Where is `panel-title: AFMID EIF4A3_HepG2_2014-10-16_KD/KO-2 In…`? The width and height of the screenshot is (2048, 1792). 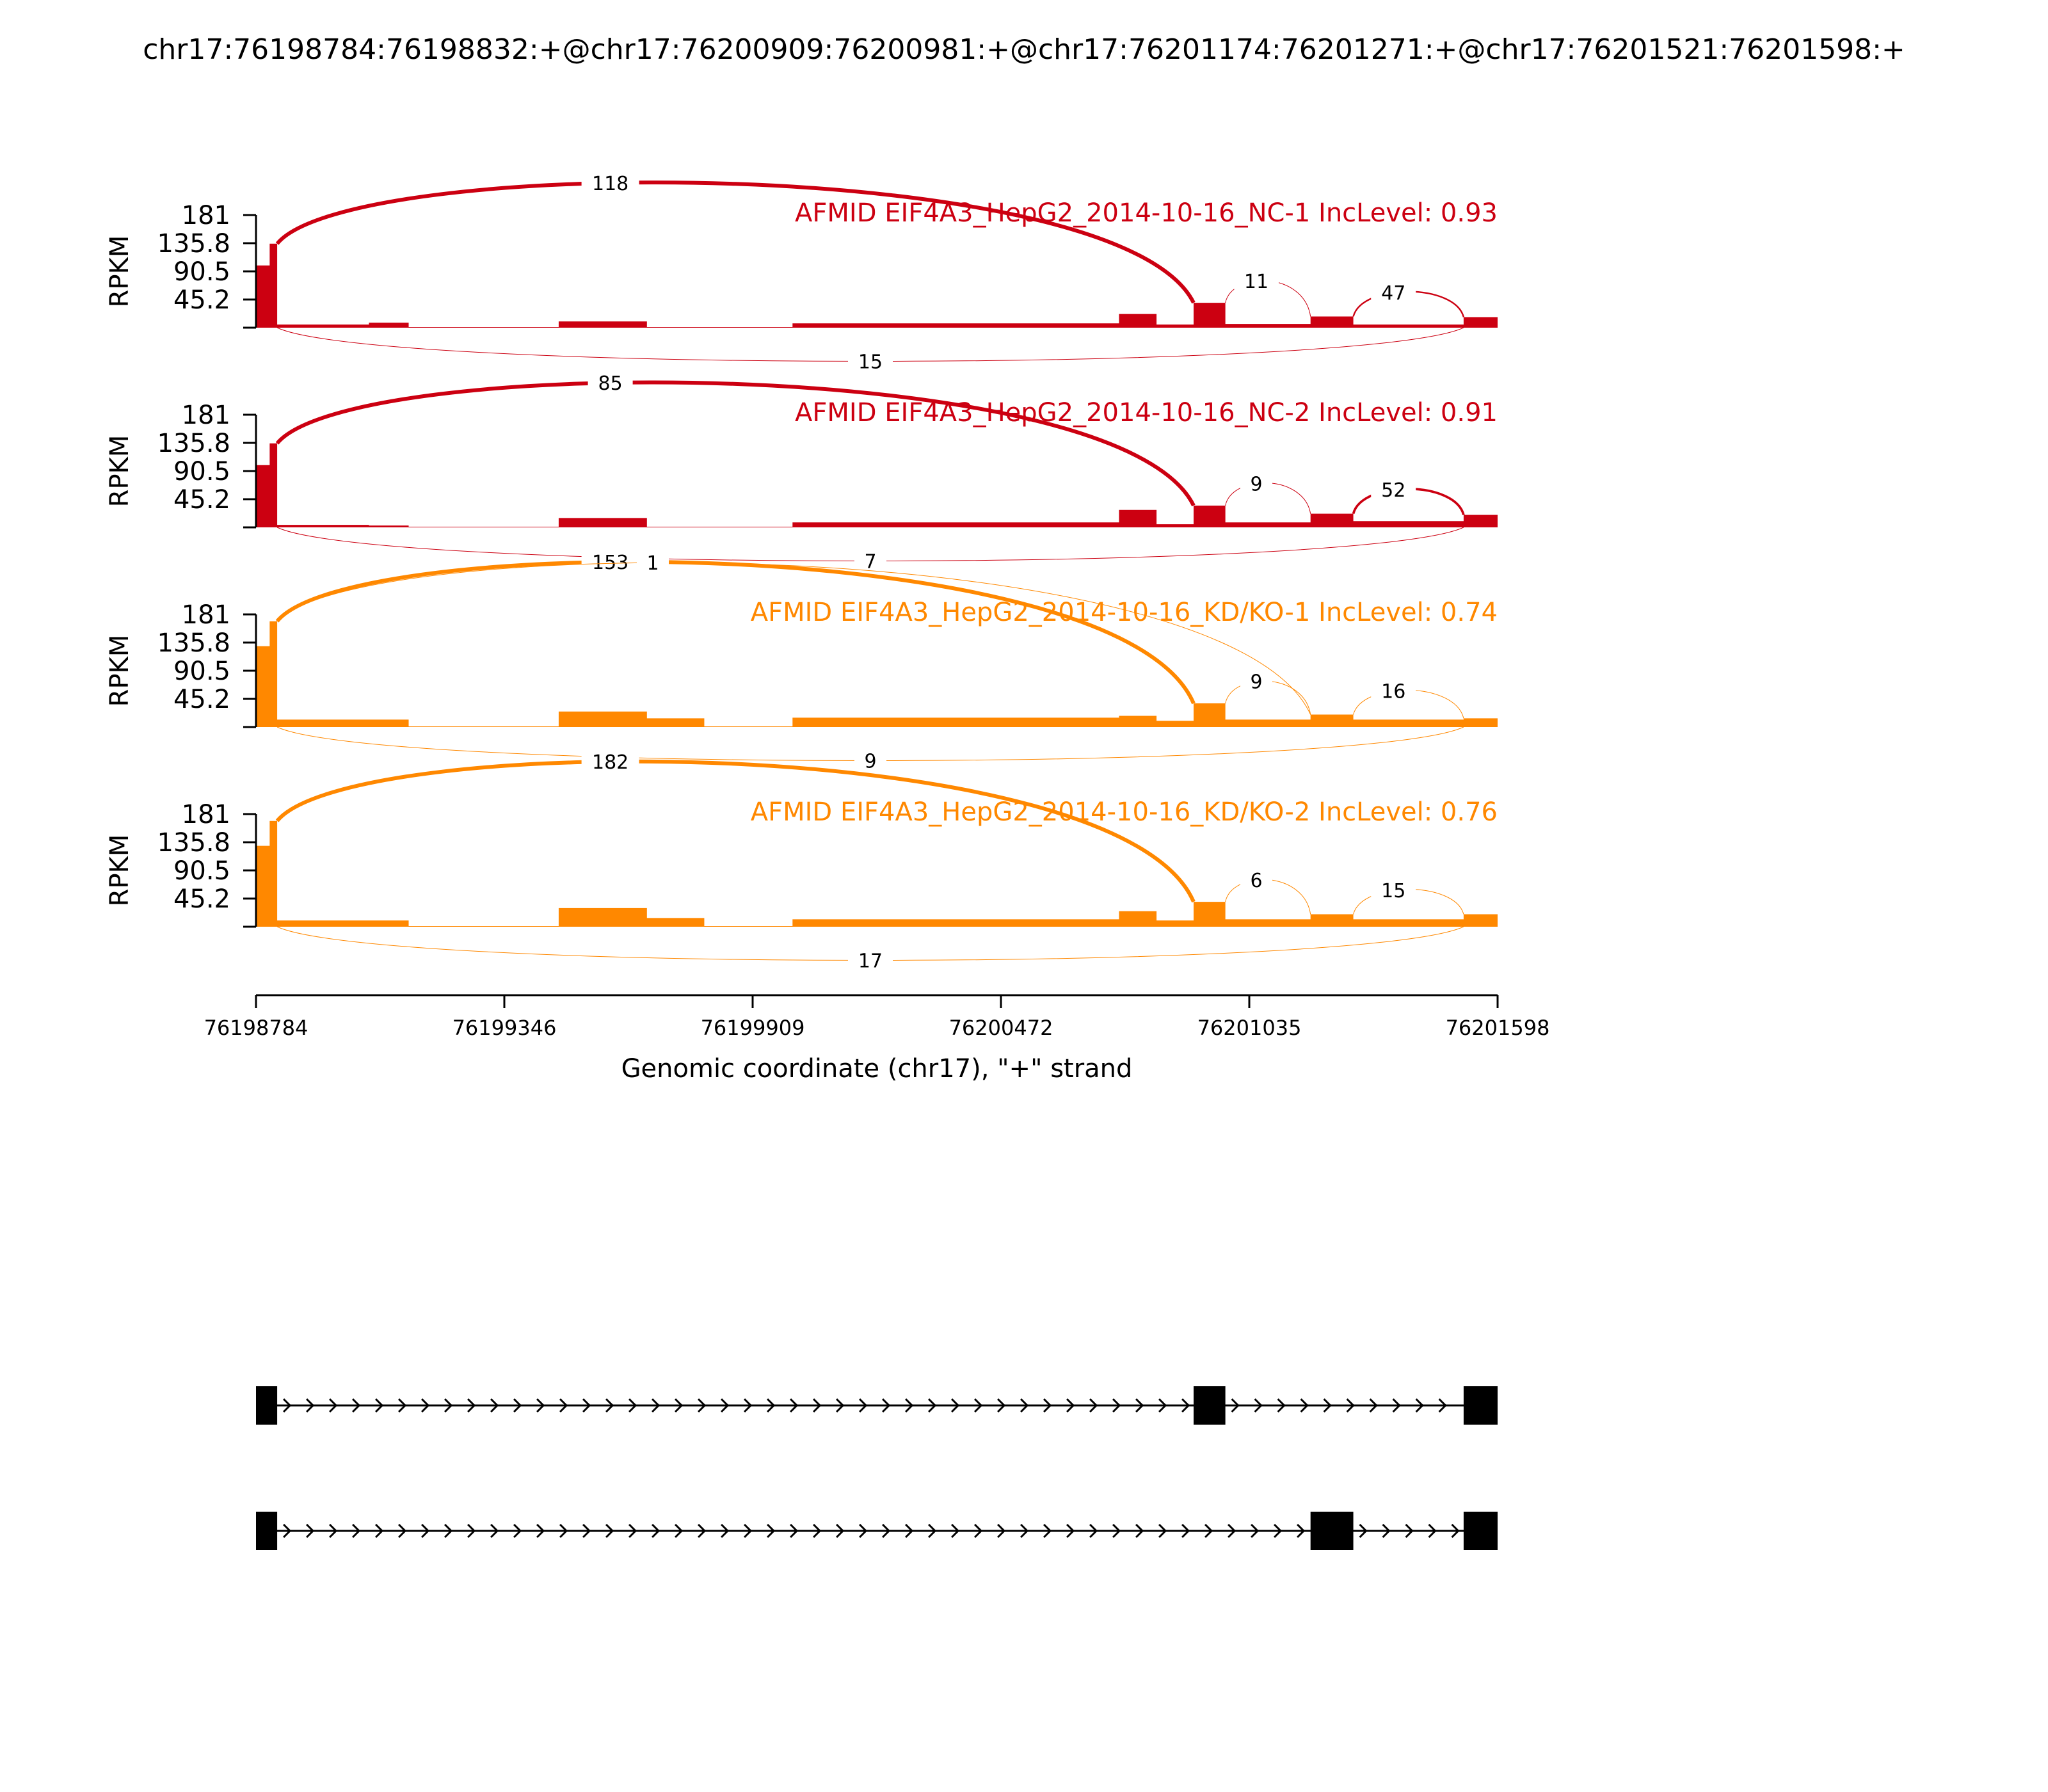 panel-title: AFMID EIF4A3_HepG2_2014-10-16_KD/KO-2 In… is located at coordinates (1124, 812).